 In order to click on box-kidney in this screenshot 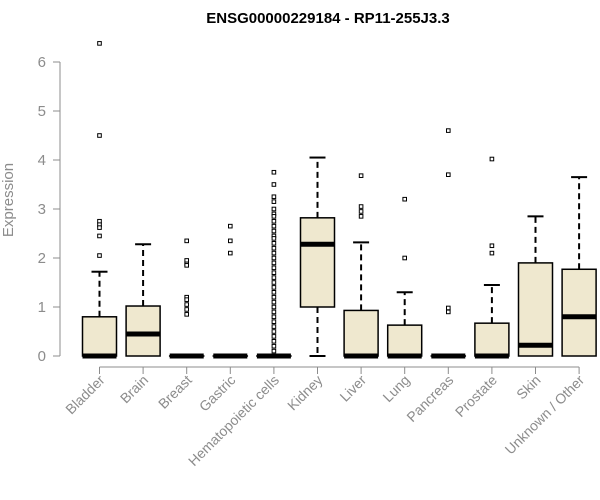, I will do `click(317, 256)`.